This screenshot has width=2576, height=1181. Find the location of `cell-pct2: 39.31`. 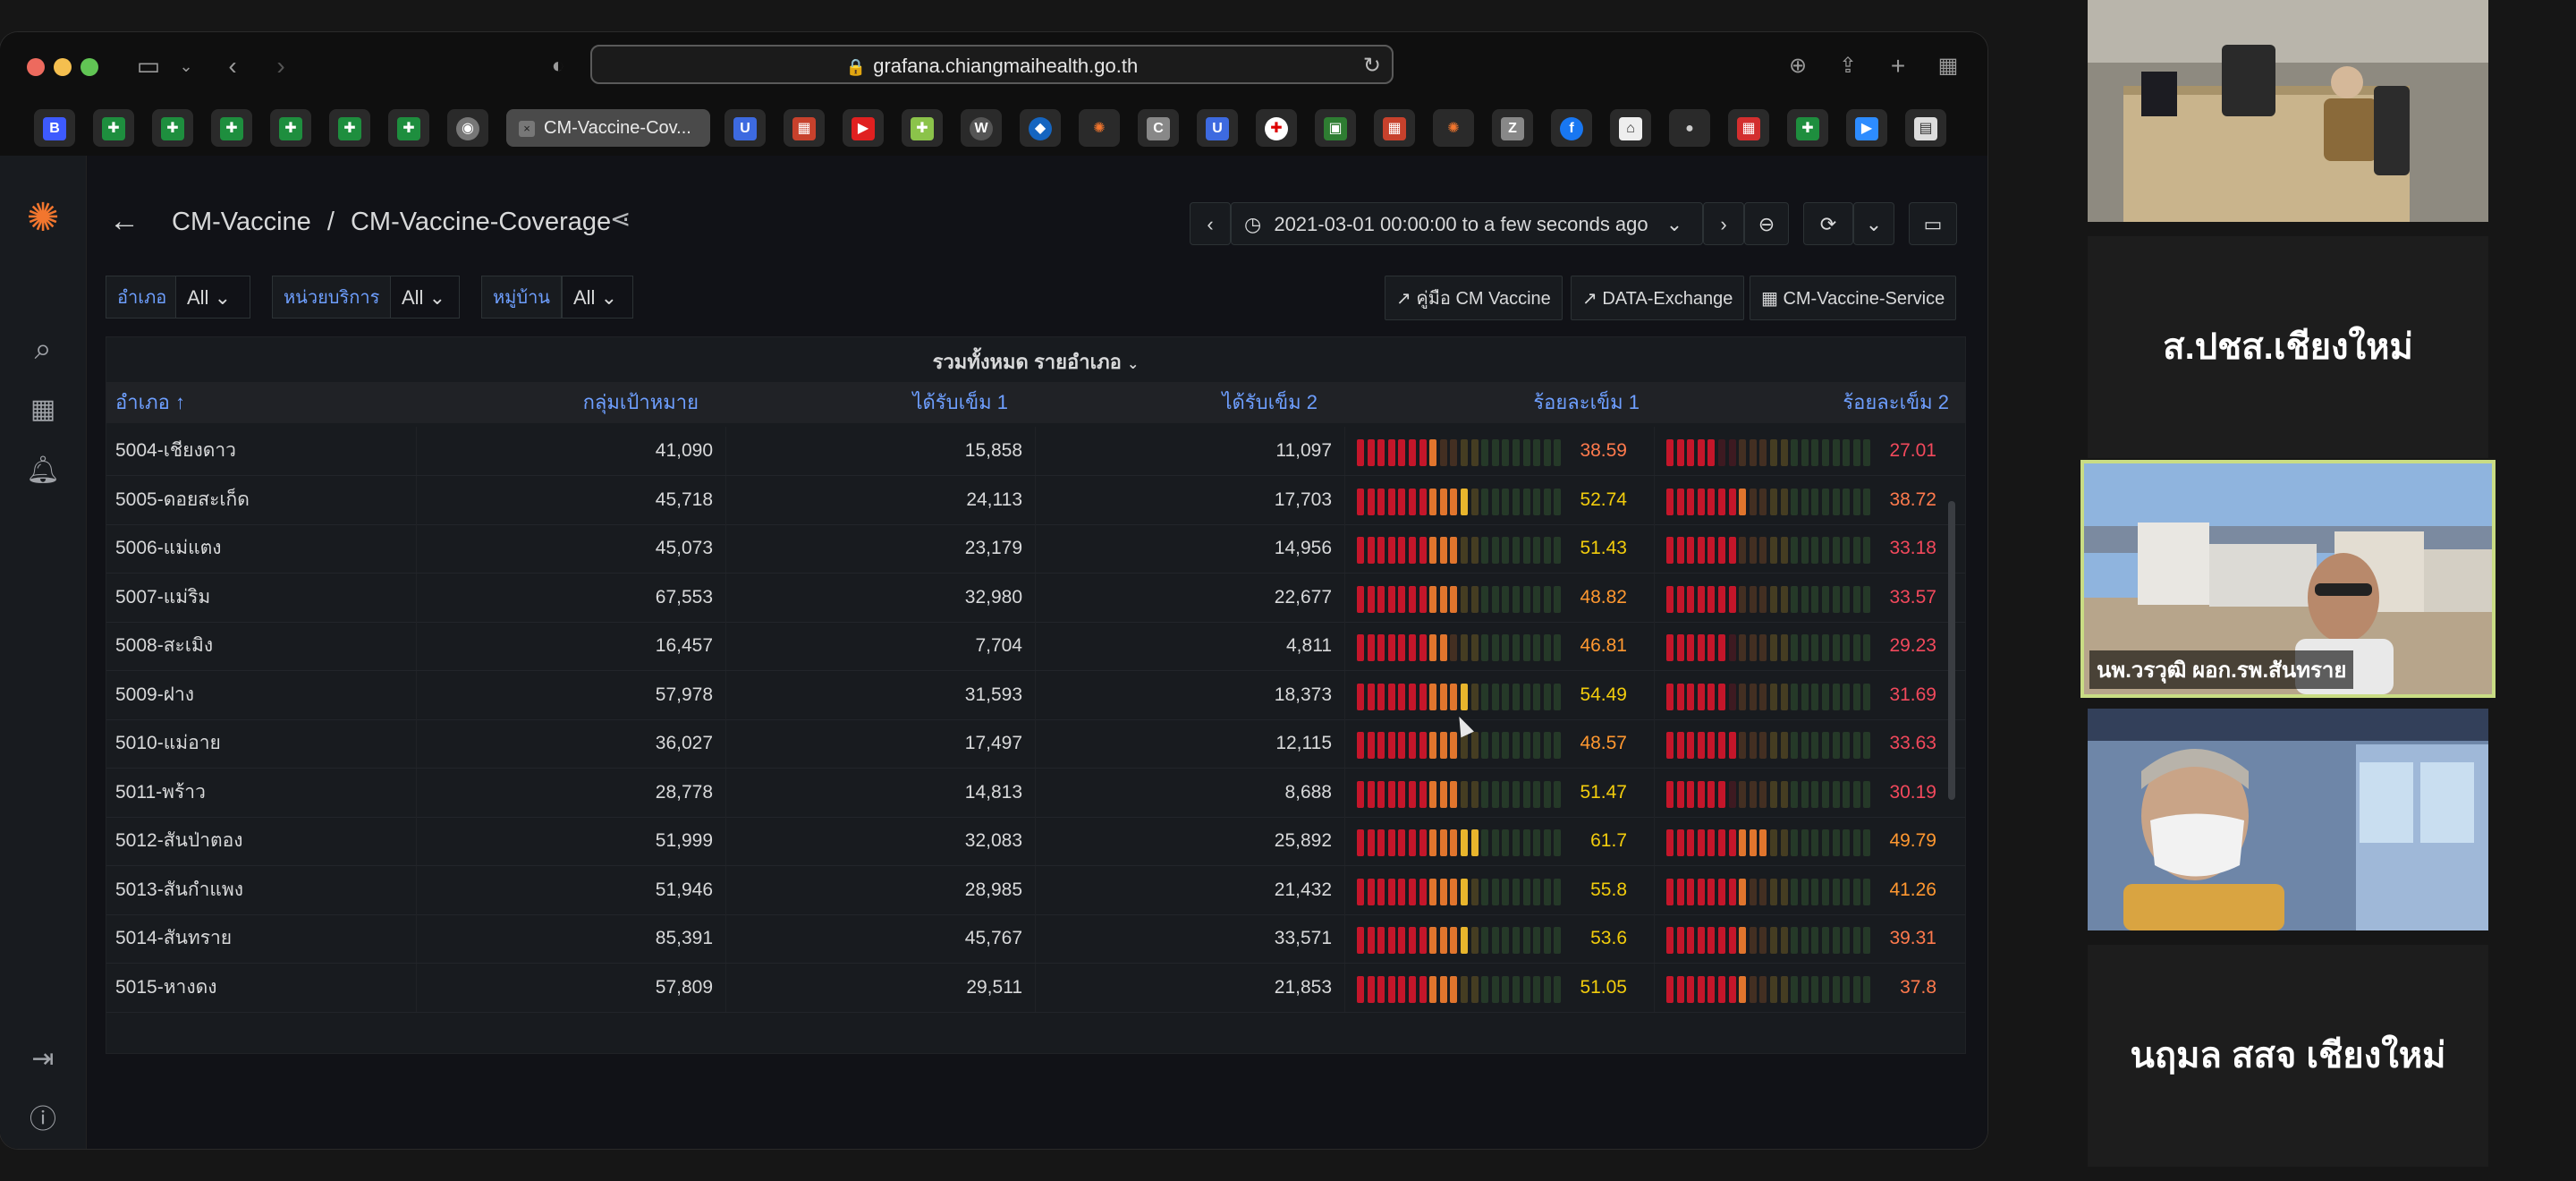

cell-pct2: 39.31 is located at coordinates (1808, 938).